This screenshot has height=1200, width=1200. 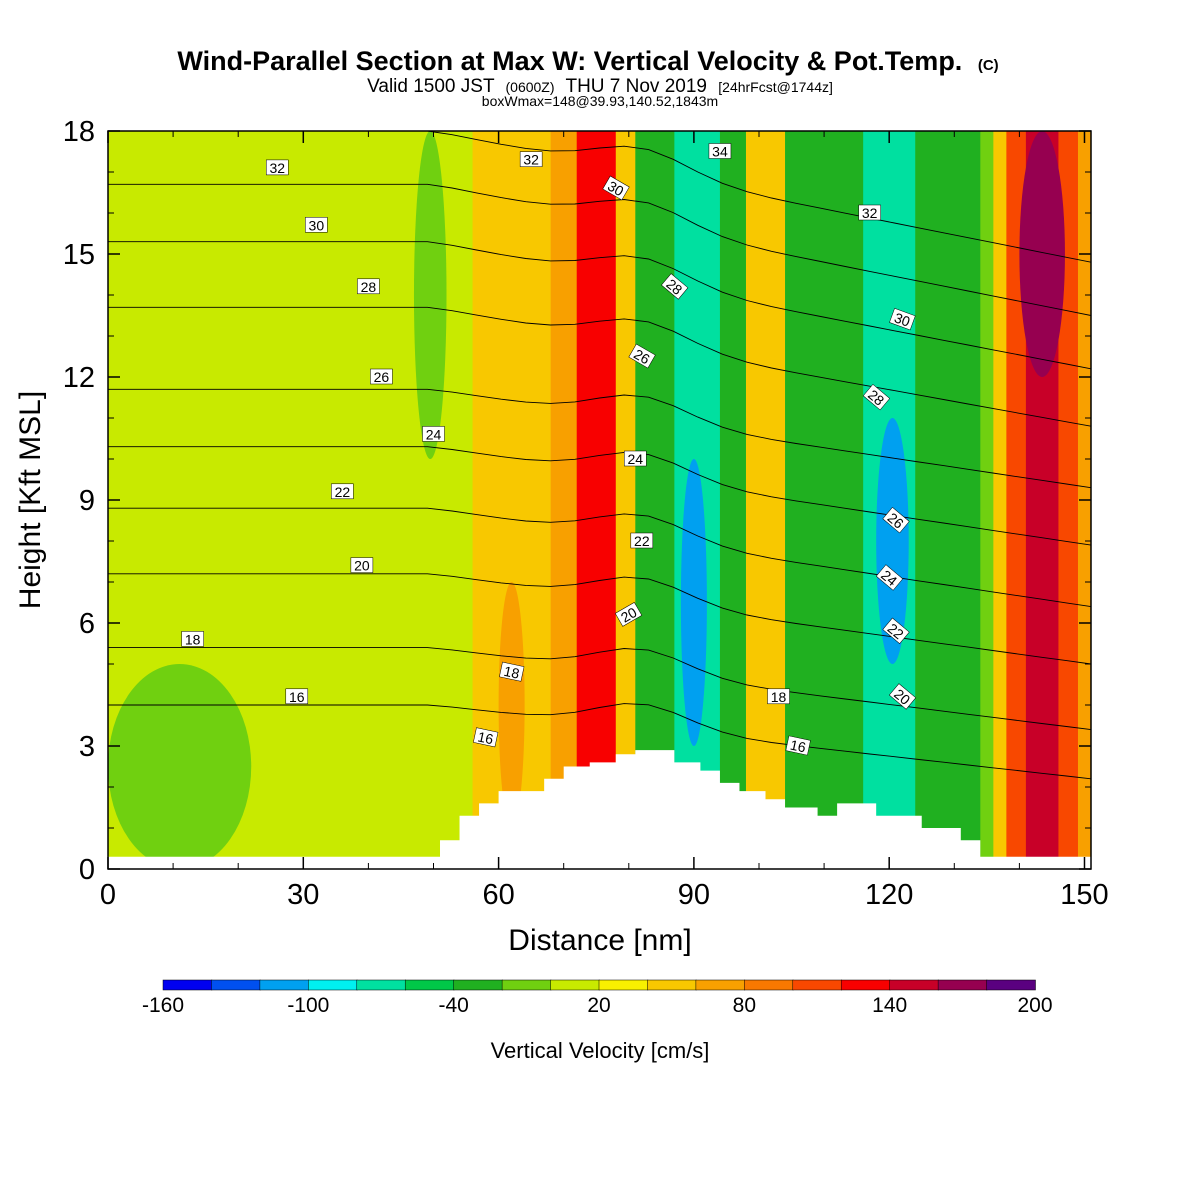 I want to click on x-tick-label-5: 150, so click(x=1084, y=895).